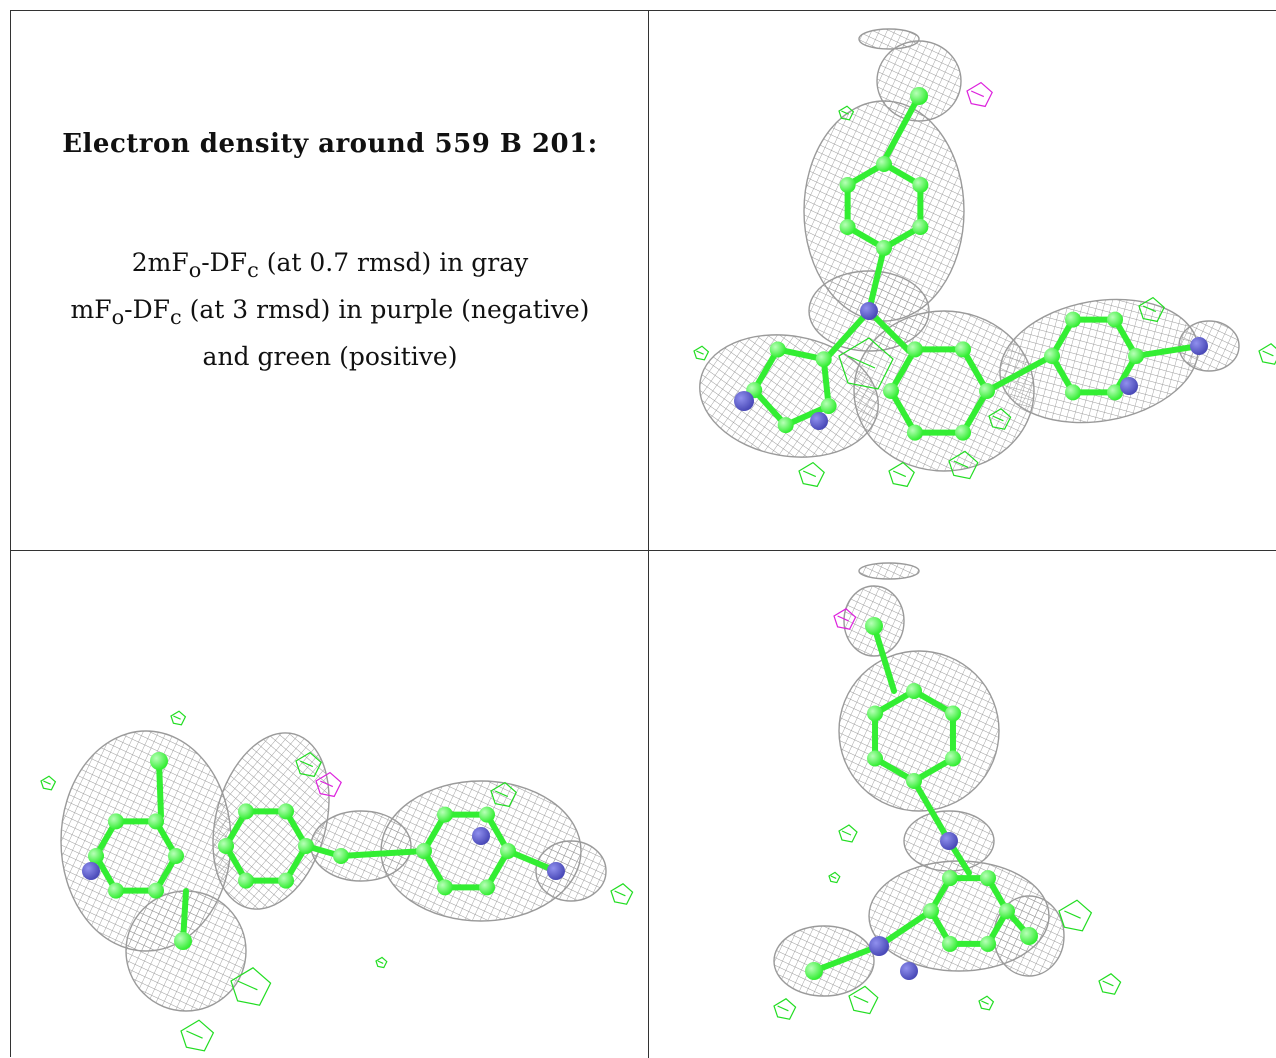  I want to click on legend-line-gray: 2mFo-DFc (at 0.7 rmsd) in gray, so click(330, 265).